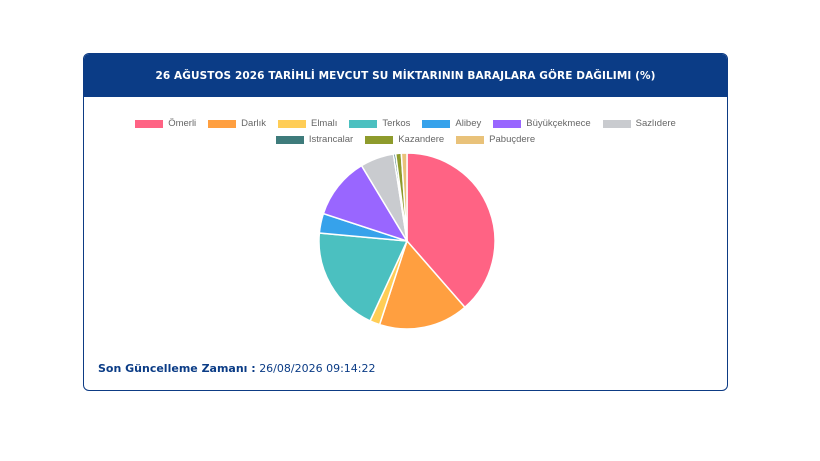 Image resolution: width=820 pixels, height=461 pixels. What do you see at coordinates (451, 230) in the screenshot?
I see `pie-slice-ömerli` at bounding box center [451, 230].